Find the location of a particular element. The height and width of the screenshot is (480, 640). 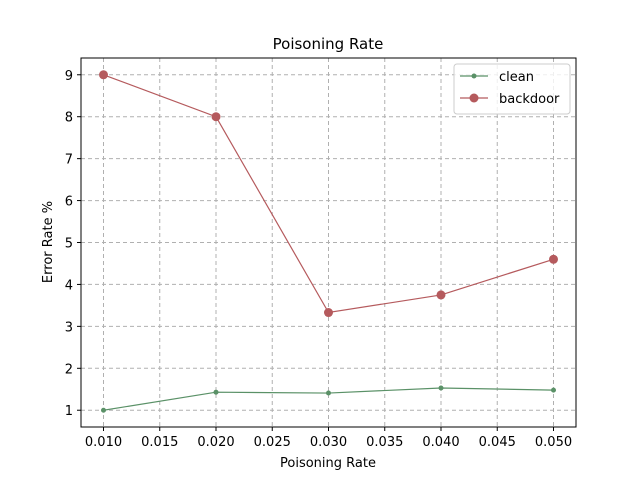

chart-title: Poisoning Rate is located at coordinates (328, 44).